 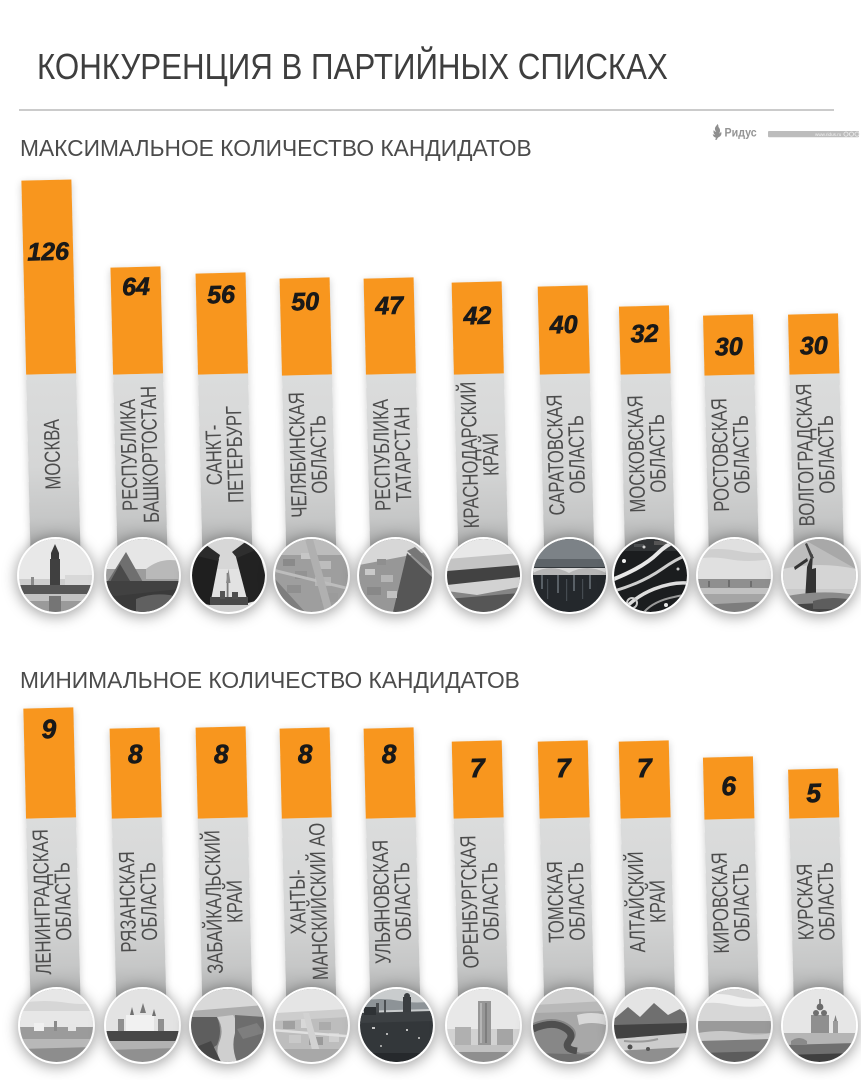 What do you see at coordinates (828, 134) in the screenshot?
I see `svg-text: www.ridus.ru` at bounding box center [828, 134].